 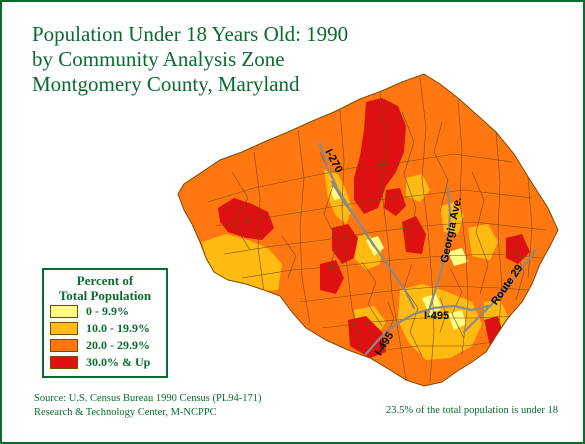 I want to click on zone-north-red, so click(x=380, y=156).